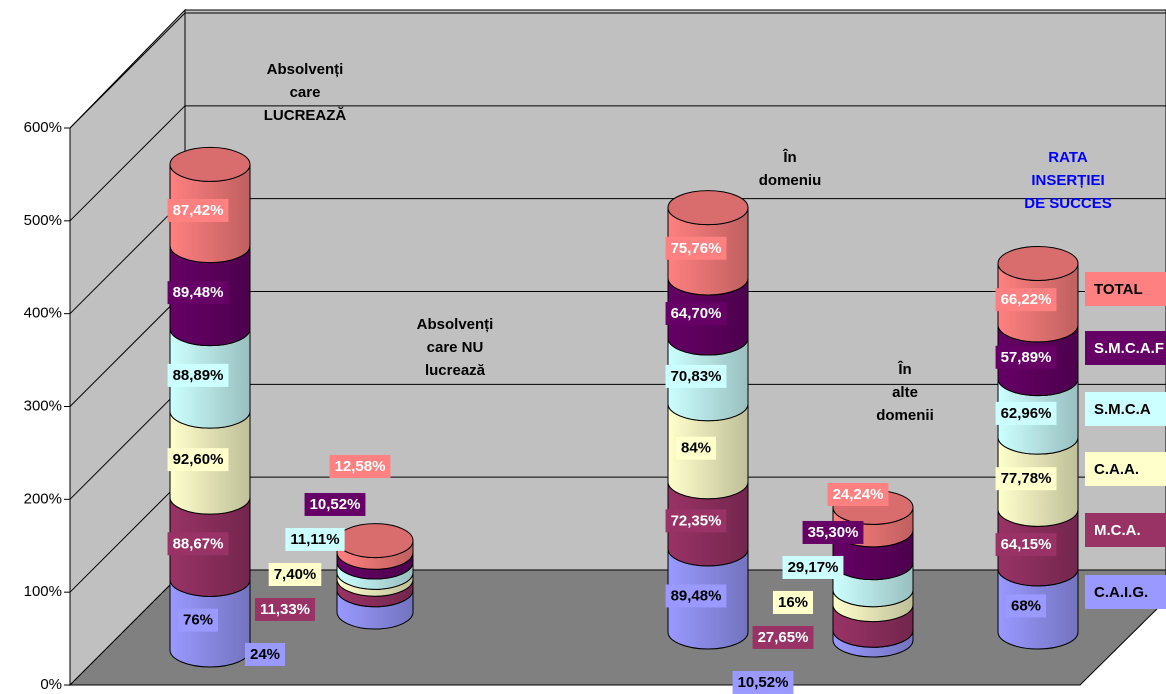 The image size is (1166, 694). I want to click on legend-label: S.M.C.A, so click(1122, 409).